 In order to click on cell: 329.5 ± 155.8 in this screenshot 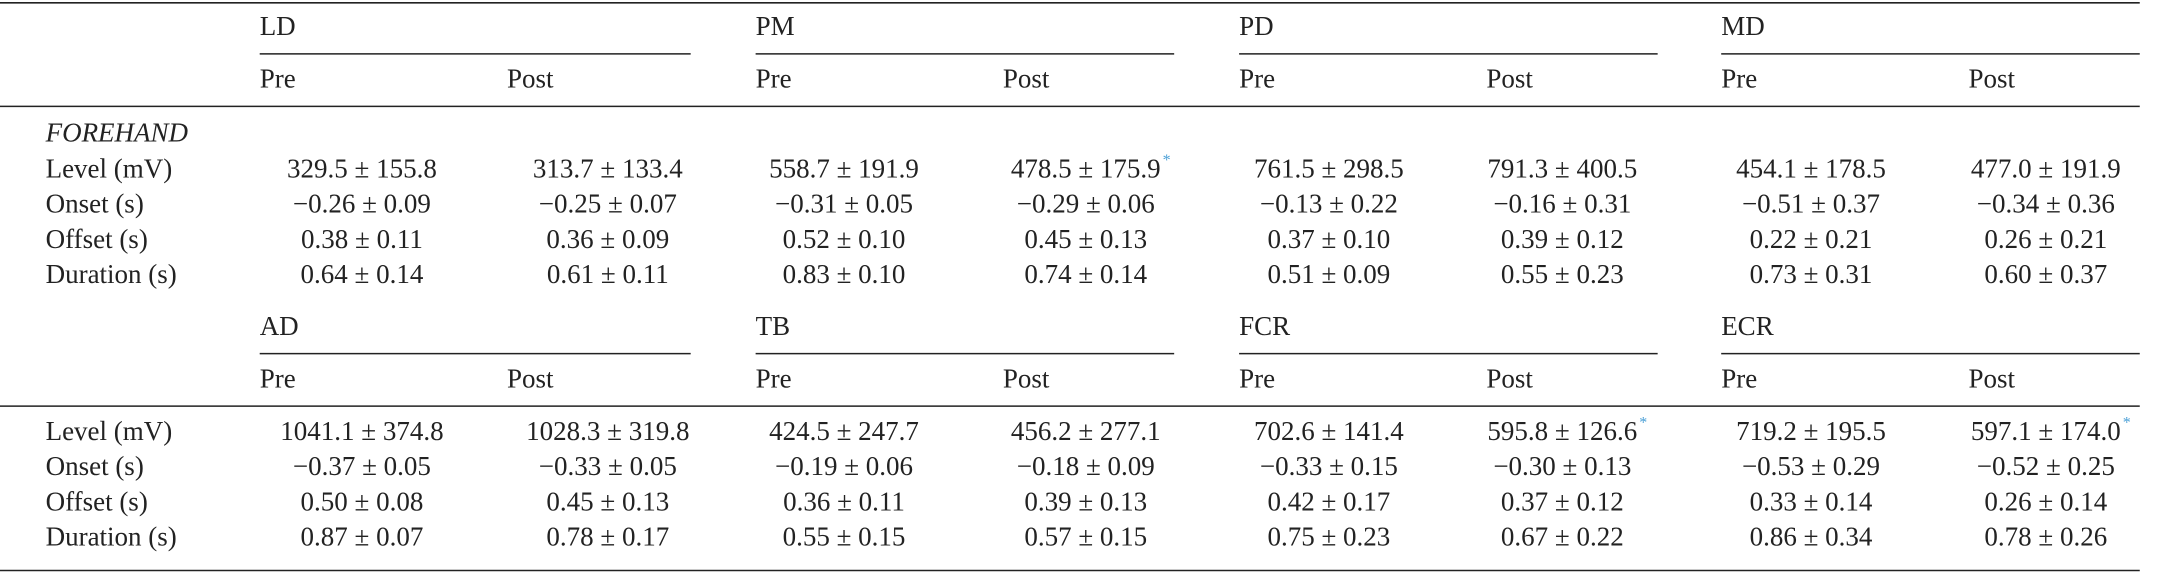, I will do `click(362, 168)`.